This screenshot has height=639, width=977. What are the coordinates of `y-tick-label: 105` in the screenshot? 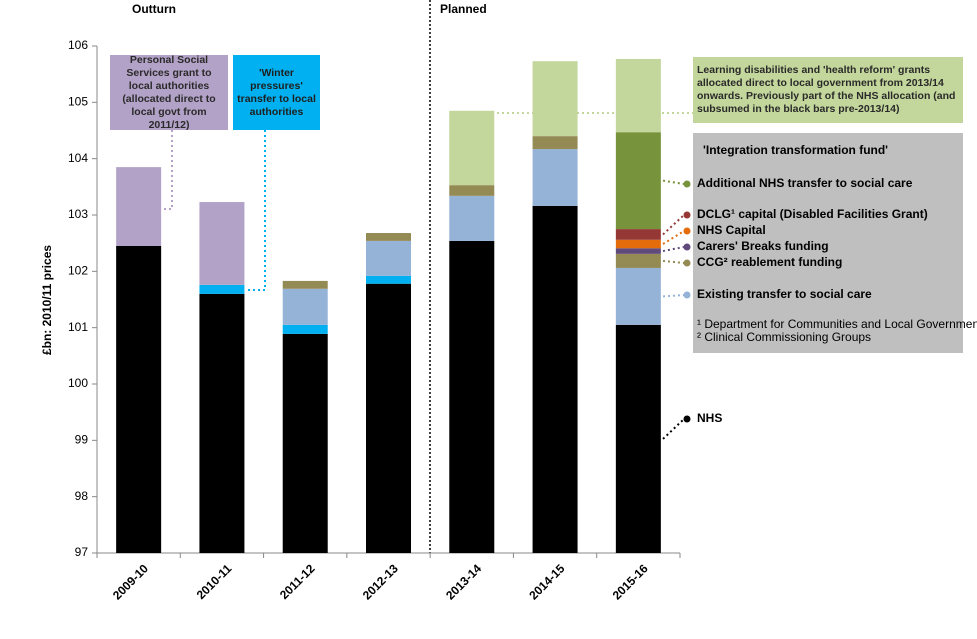 It's located at (78, 102).